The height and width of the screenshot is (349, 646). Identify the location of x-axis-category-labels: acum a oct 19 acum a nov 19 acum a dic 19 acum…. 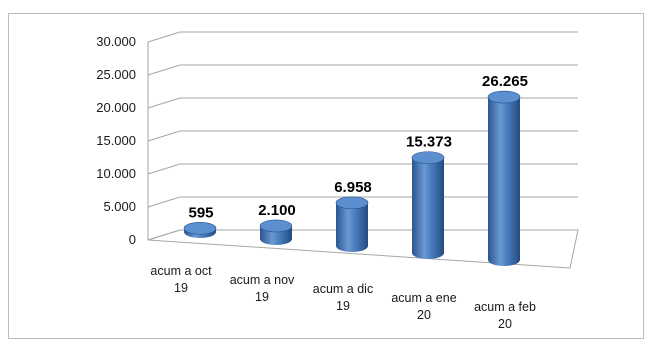
(343, 297).